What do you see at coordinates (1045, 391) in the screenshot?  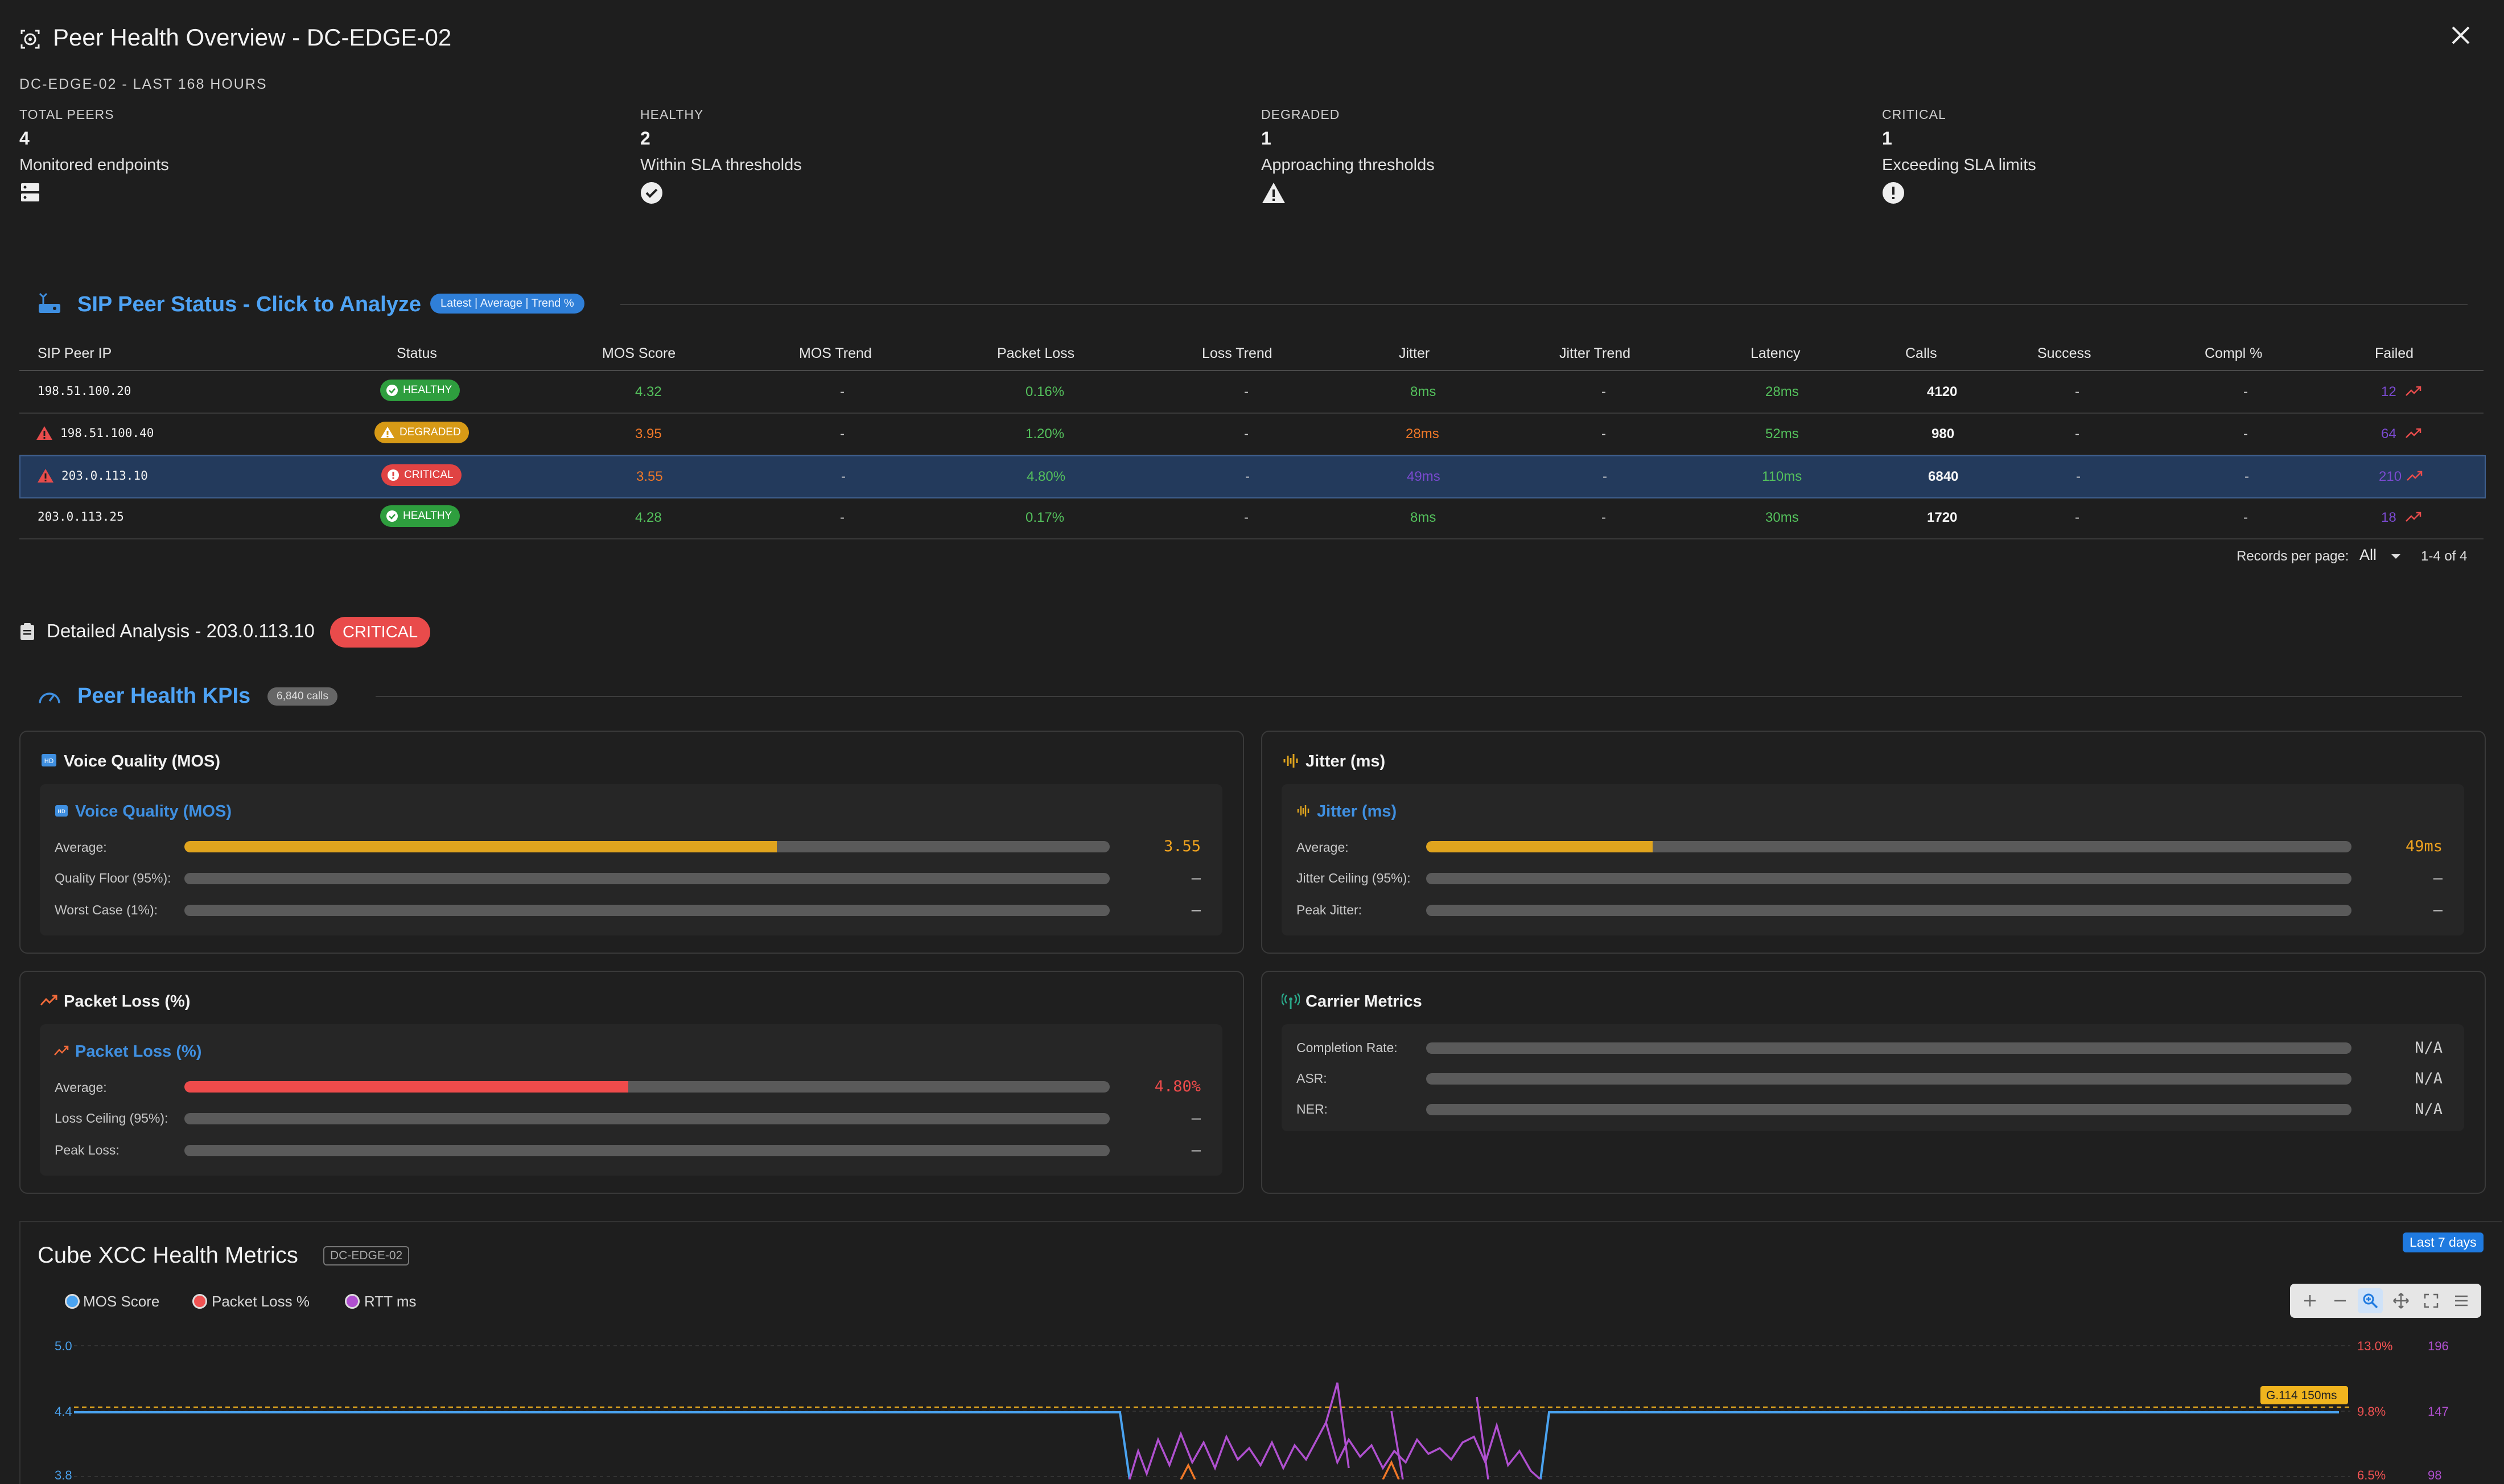 I see `loss-value: 0.16%` at bounding box center [1045, 391].